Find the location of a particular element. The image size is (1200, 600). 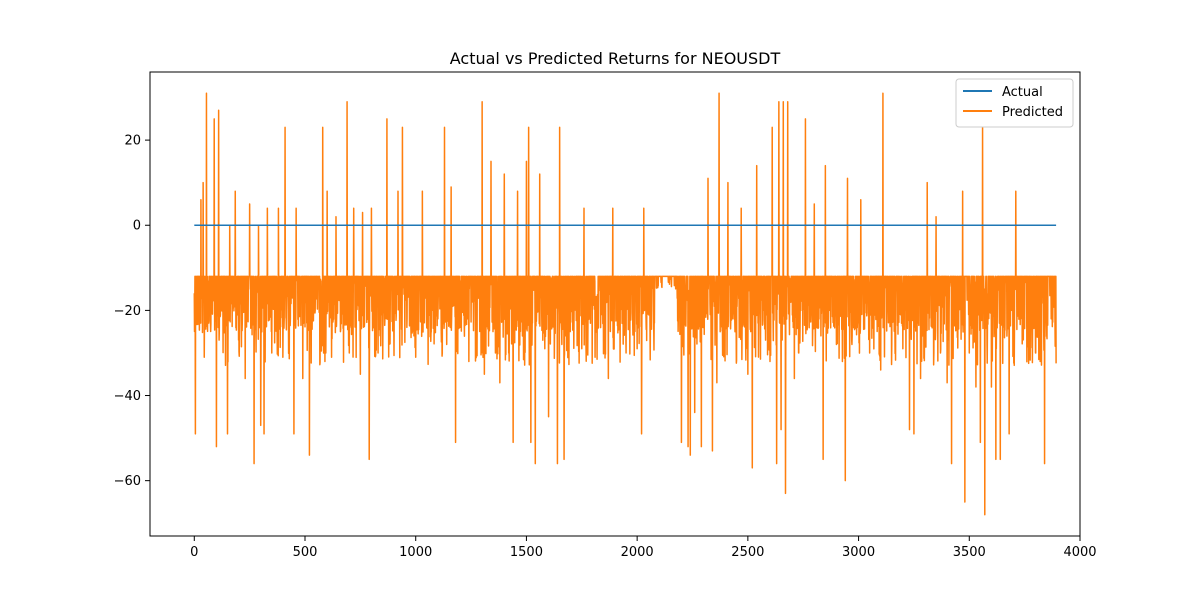

y-tick-label: 20 is located at coordinates (132, 141).